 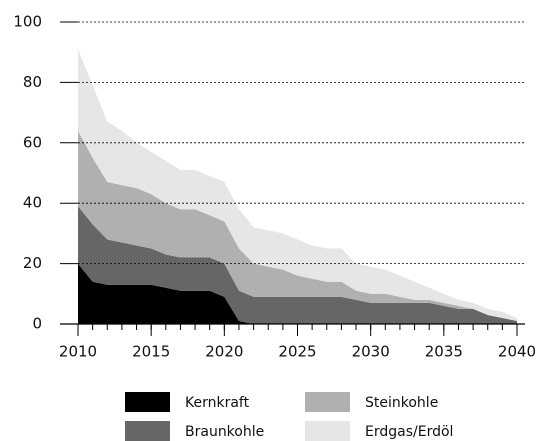 What do you see at coordinates (517, 352) in the screenshot?
I see `x-tick-label: 2040` at bounding box center [517, 352].